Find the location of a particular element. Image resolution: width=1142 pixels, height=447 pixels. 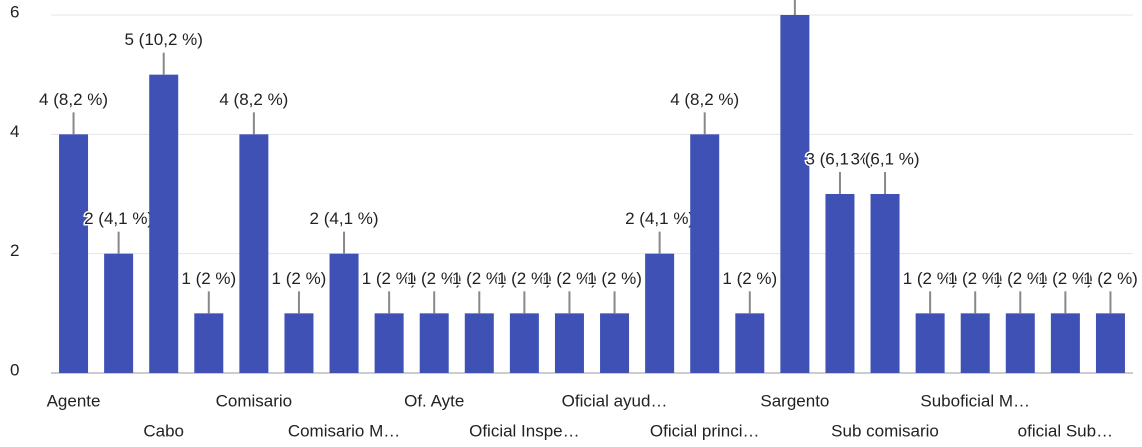

x-tick-label: Sub comisario is located at coordinates (885, 430).